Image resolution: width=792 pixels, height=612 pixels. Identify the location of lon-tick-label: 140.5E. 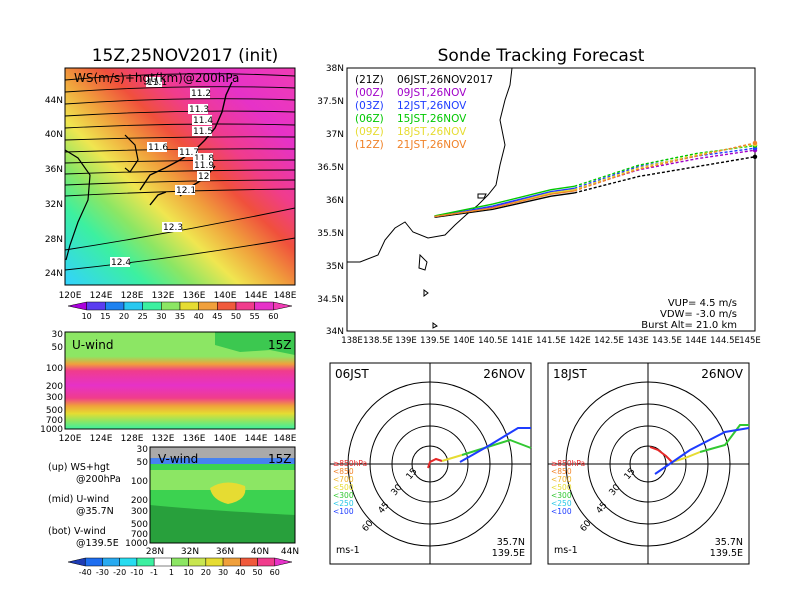
(493, 341).